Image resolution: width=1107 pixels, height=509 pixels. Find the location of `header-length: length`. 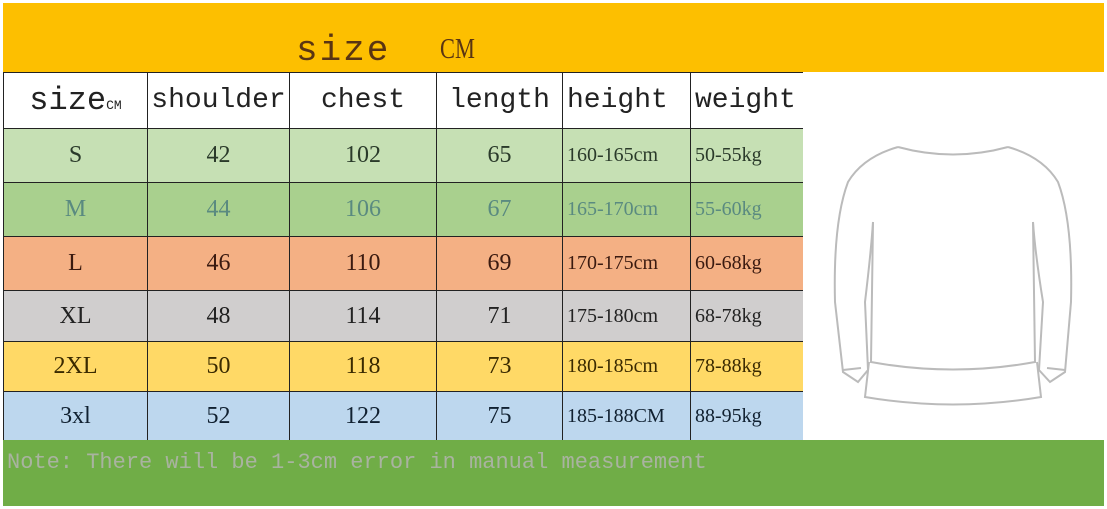

header-length: length is located at coordinates (499, 100).